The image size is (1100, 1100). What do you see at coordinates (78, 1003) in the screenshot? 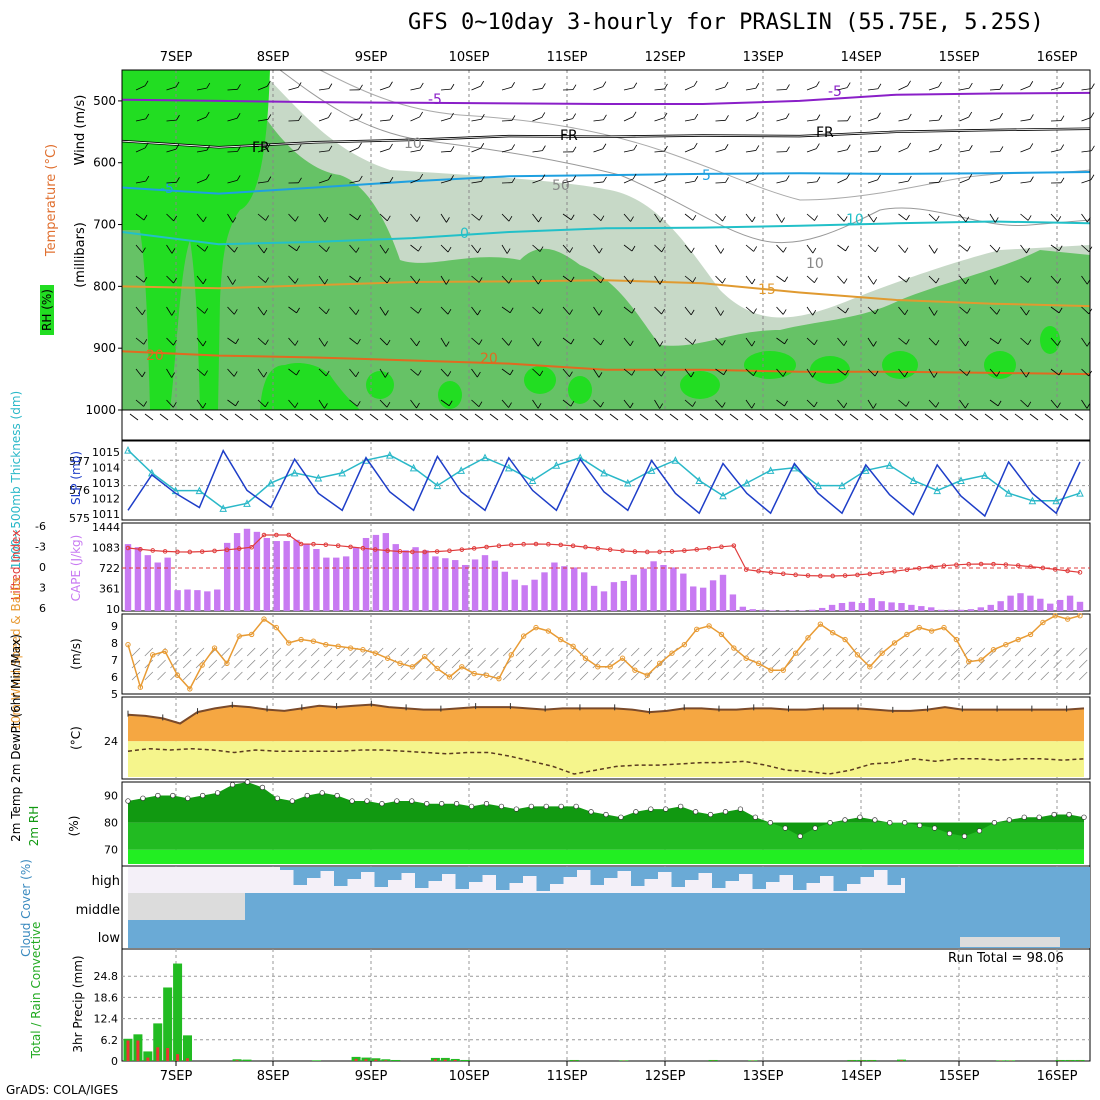
I see `precip-ylabel-units: 3hr Precip (mm)` at bounding box center [78, 1003].